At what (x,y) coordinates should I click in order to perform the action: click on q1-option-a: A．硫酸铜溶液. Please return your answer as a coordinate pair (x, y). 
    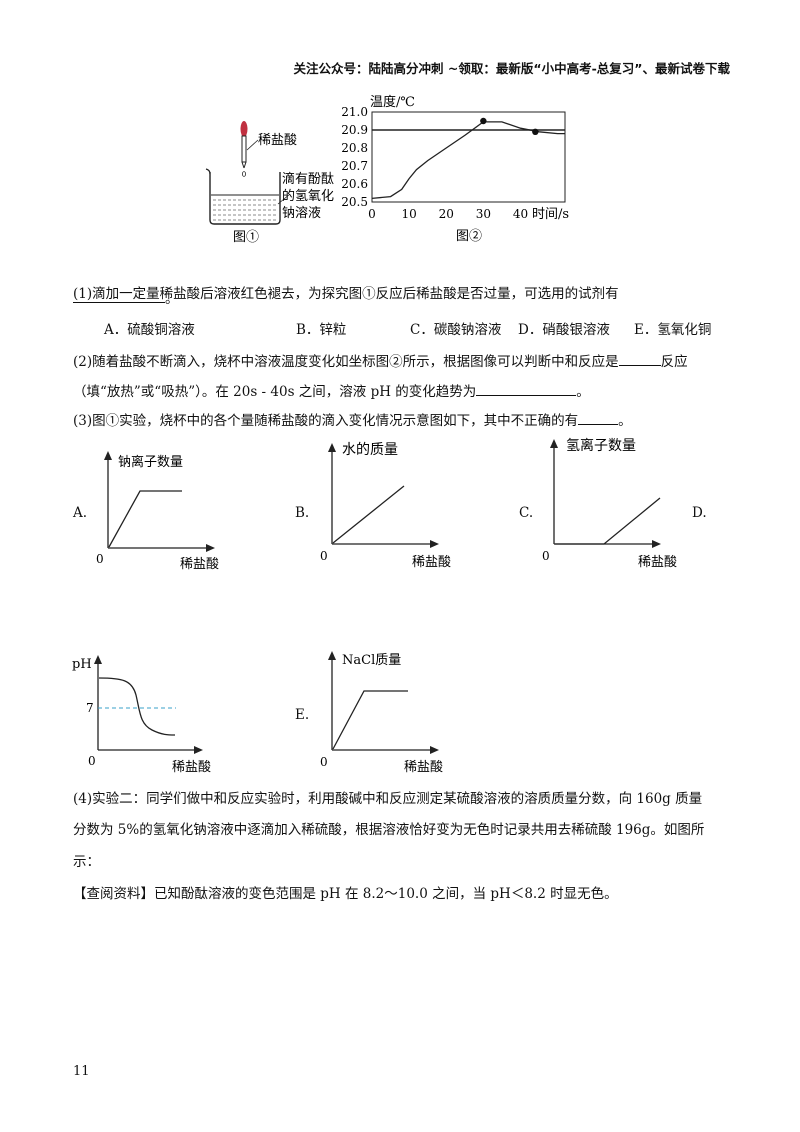
    Looking at the image, I should click on (149, 330).